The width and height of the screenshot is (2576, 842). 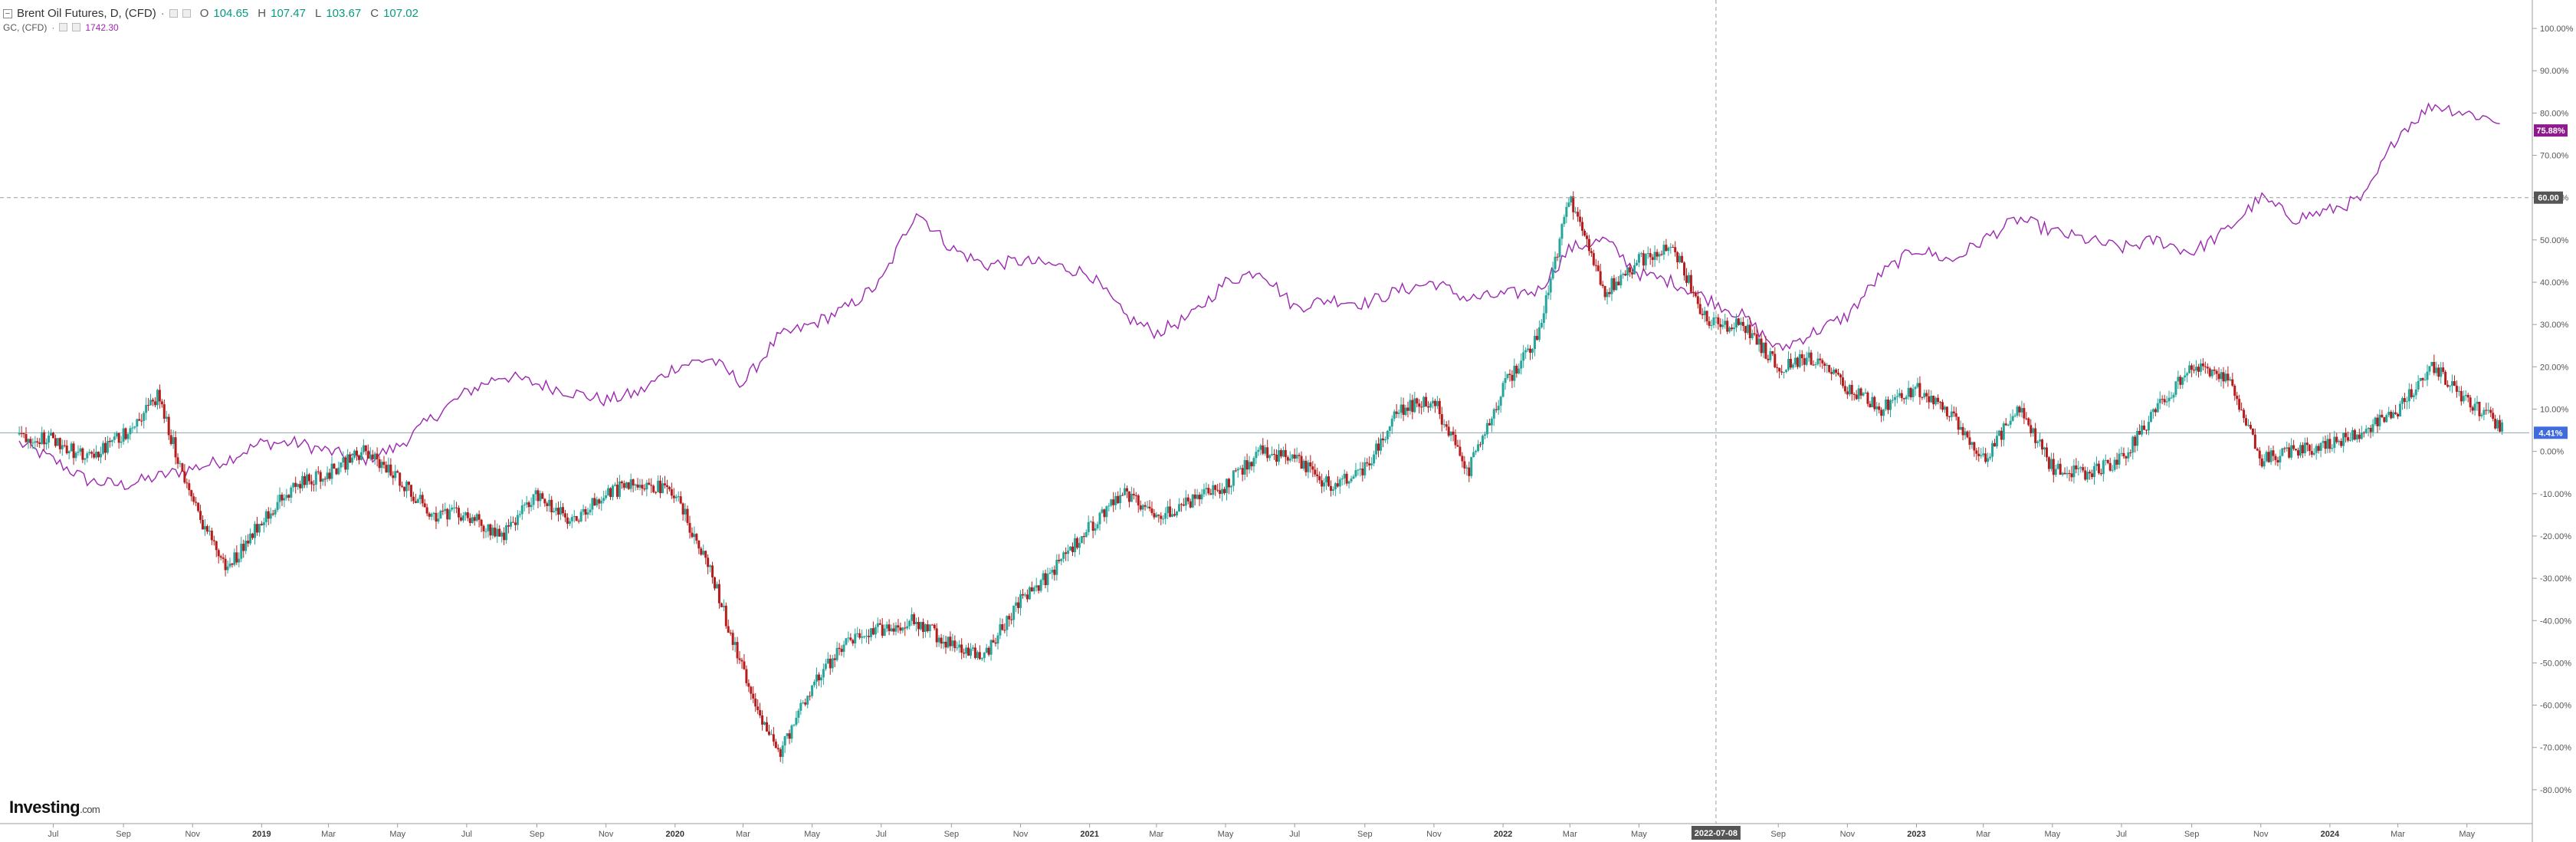 What do you see at coordinates (344, 13) in the screenshot?
I see `low-value: 103.67` at bounding box center [344, 13].